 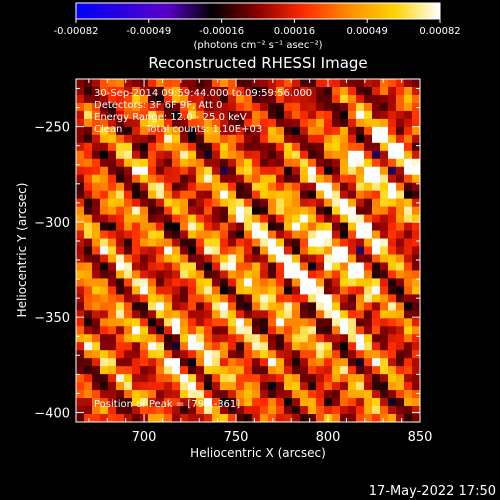 I want to click on colorbar-tick-label: -0.00049, so click(x=148, y=31).